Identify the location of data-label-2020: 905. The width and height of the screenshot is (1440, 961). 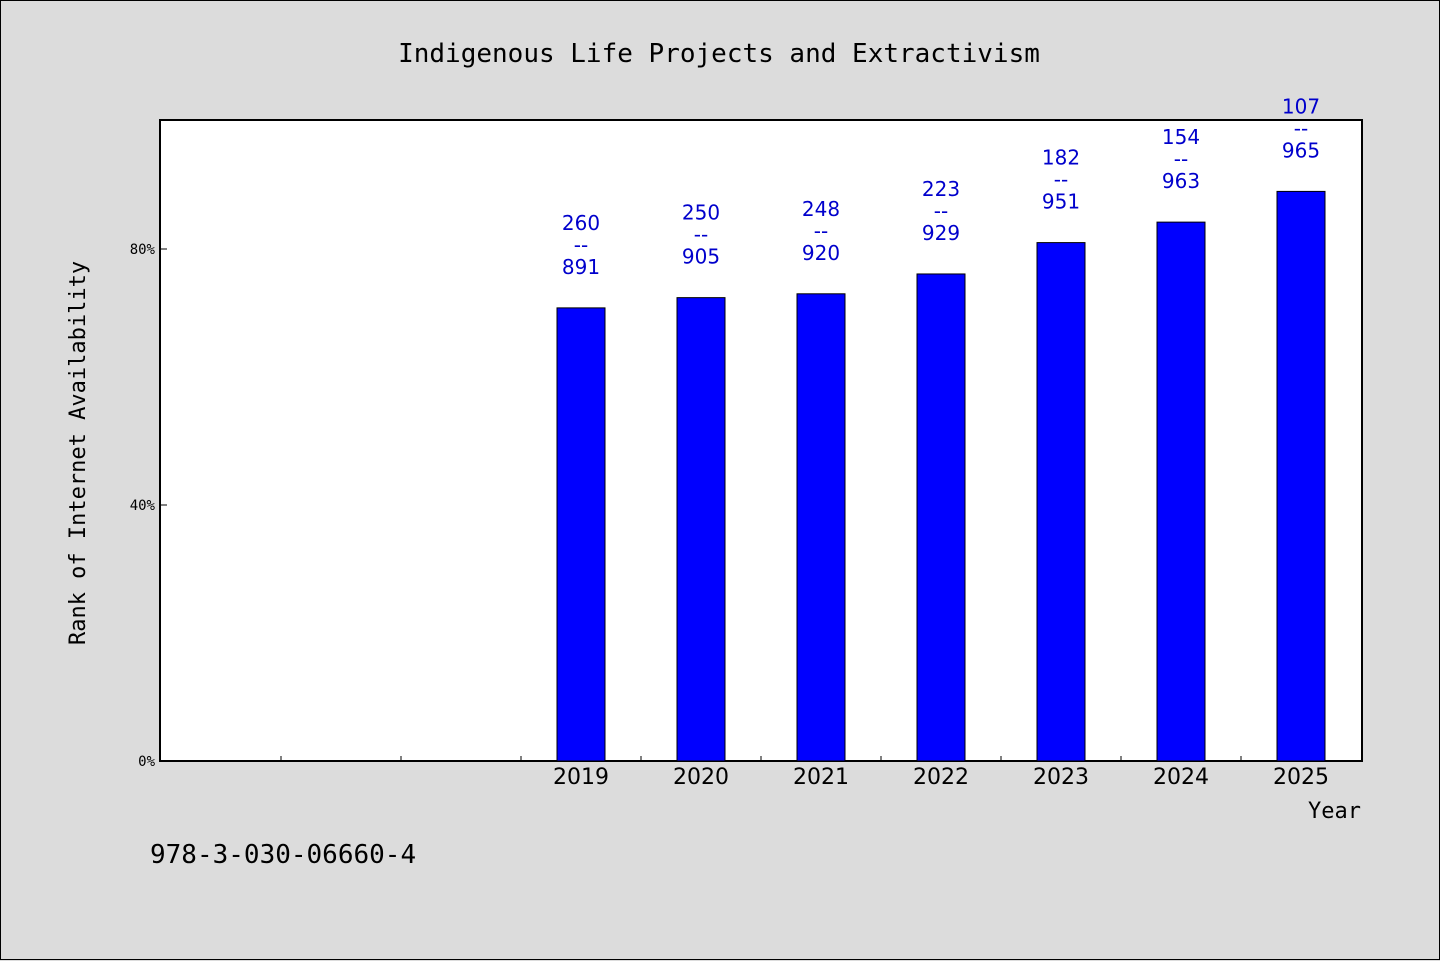
(701, 257).